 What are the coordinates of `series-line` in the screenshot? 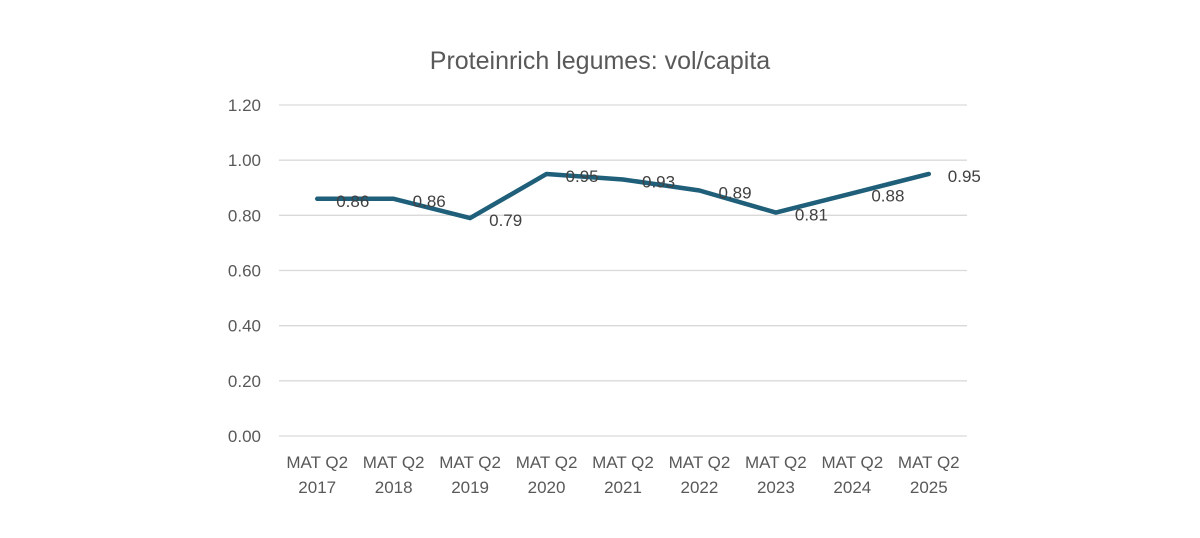 It's located at (623, 196).